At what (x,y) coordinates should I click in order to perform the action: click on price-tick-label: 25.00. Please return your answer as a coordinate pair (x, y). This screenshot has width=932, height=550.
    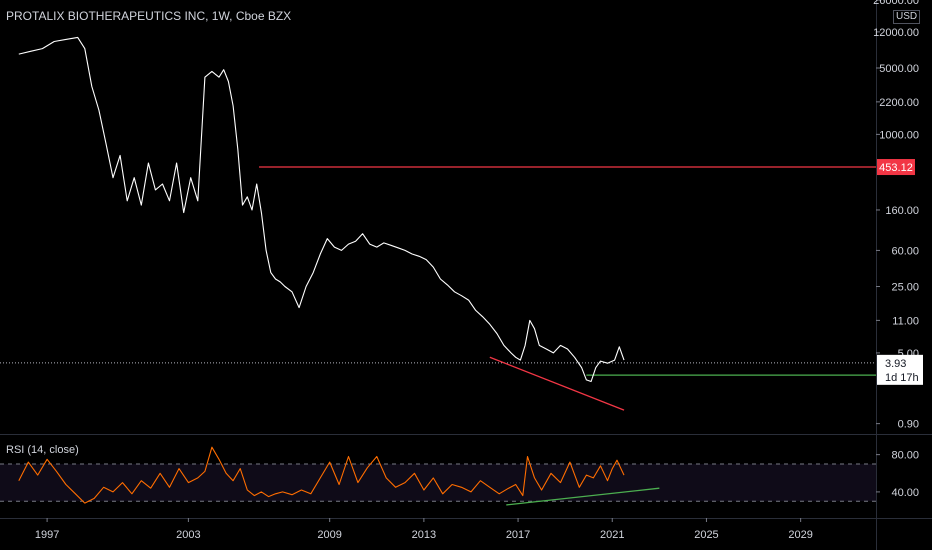
    Looking at the image, I should click on (905, 288).